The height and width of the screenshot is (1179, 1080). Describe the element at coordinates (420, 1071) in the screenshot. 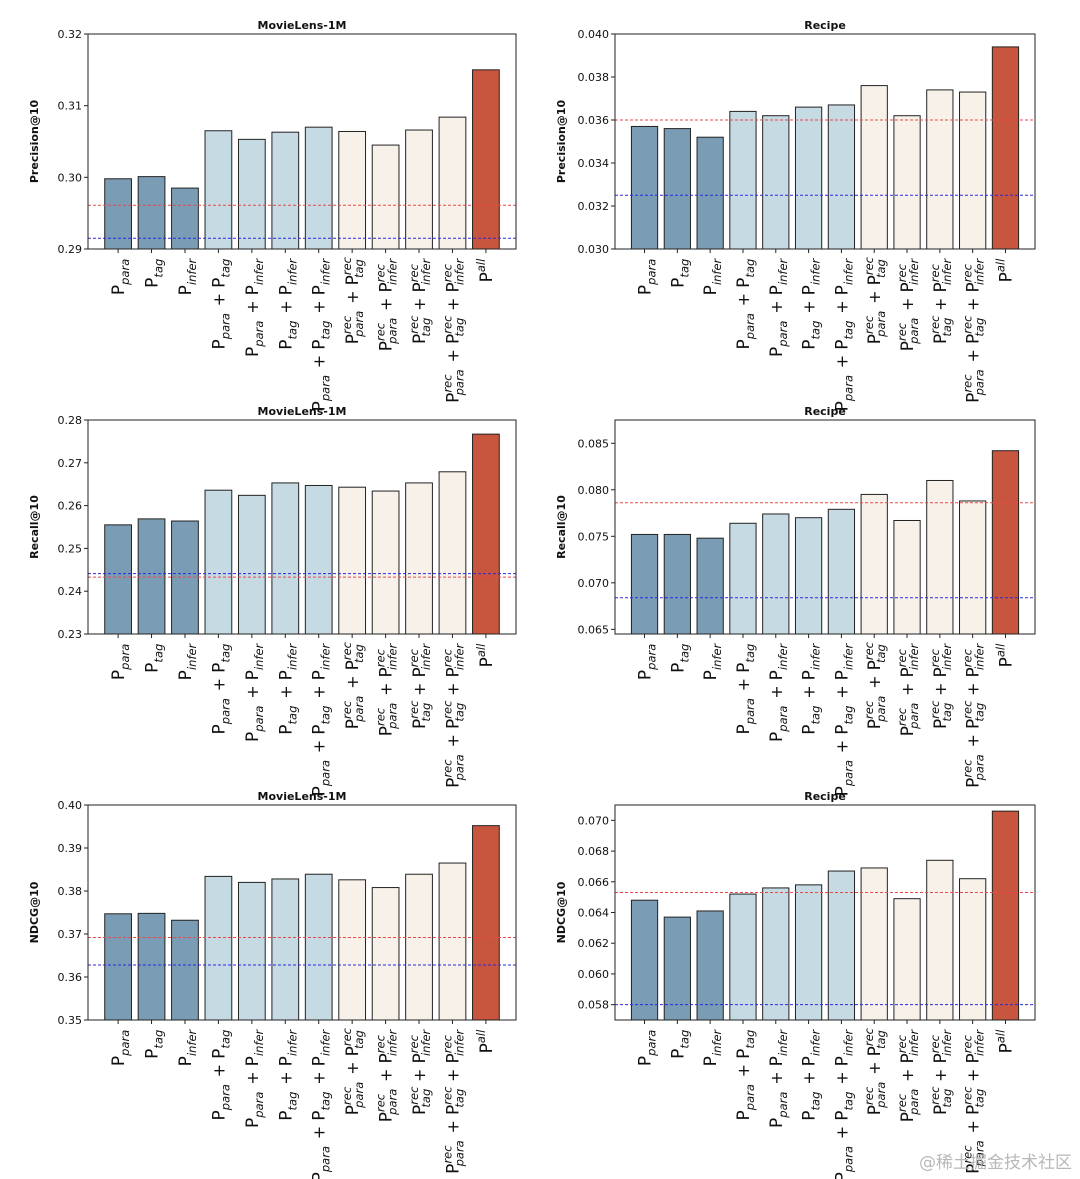

I see `x-tick-label: Prectag + Precinfer` at that location.